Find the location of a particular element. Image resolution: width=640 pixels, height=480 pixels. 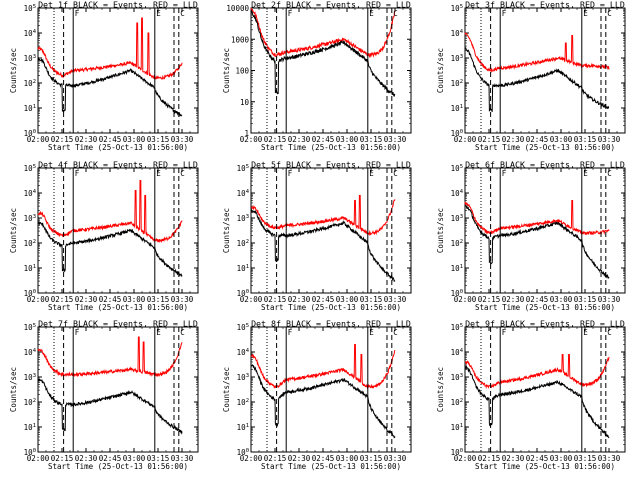

panel-title: Det 2f BLACK = Events, RED = LLD is located at coordinates (331, 5).